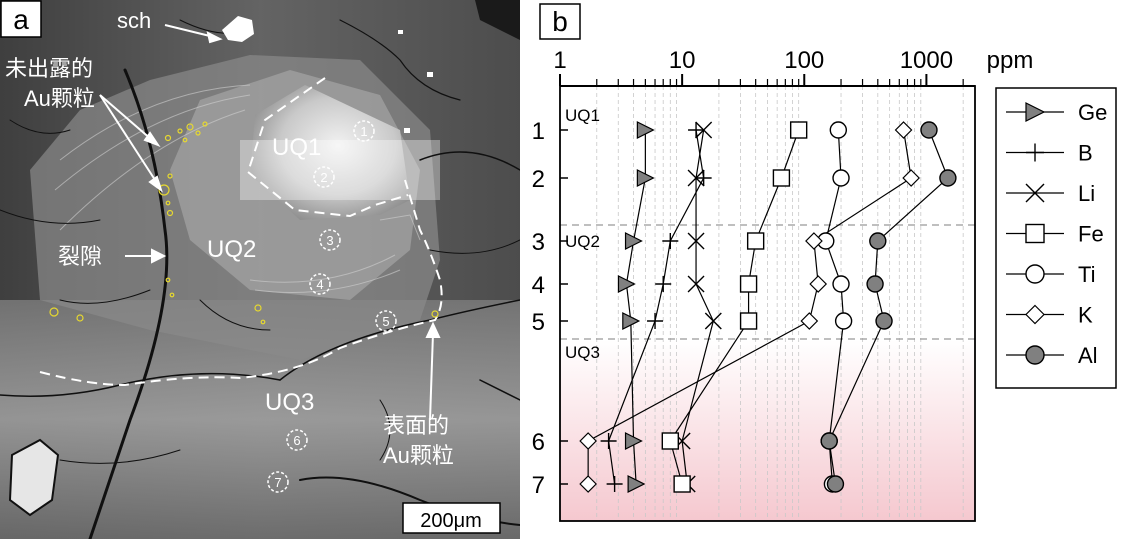  What do you see at coordinates (1035, 355) in the screenshot?
I see `legend-marker-al` at bounding box center [1035, 355].